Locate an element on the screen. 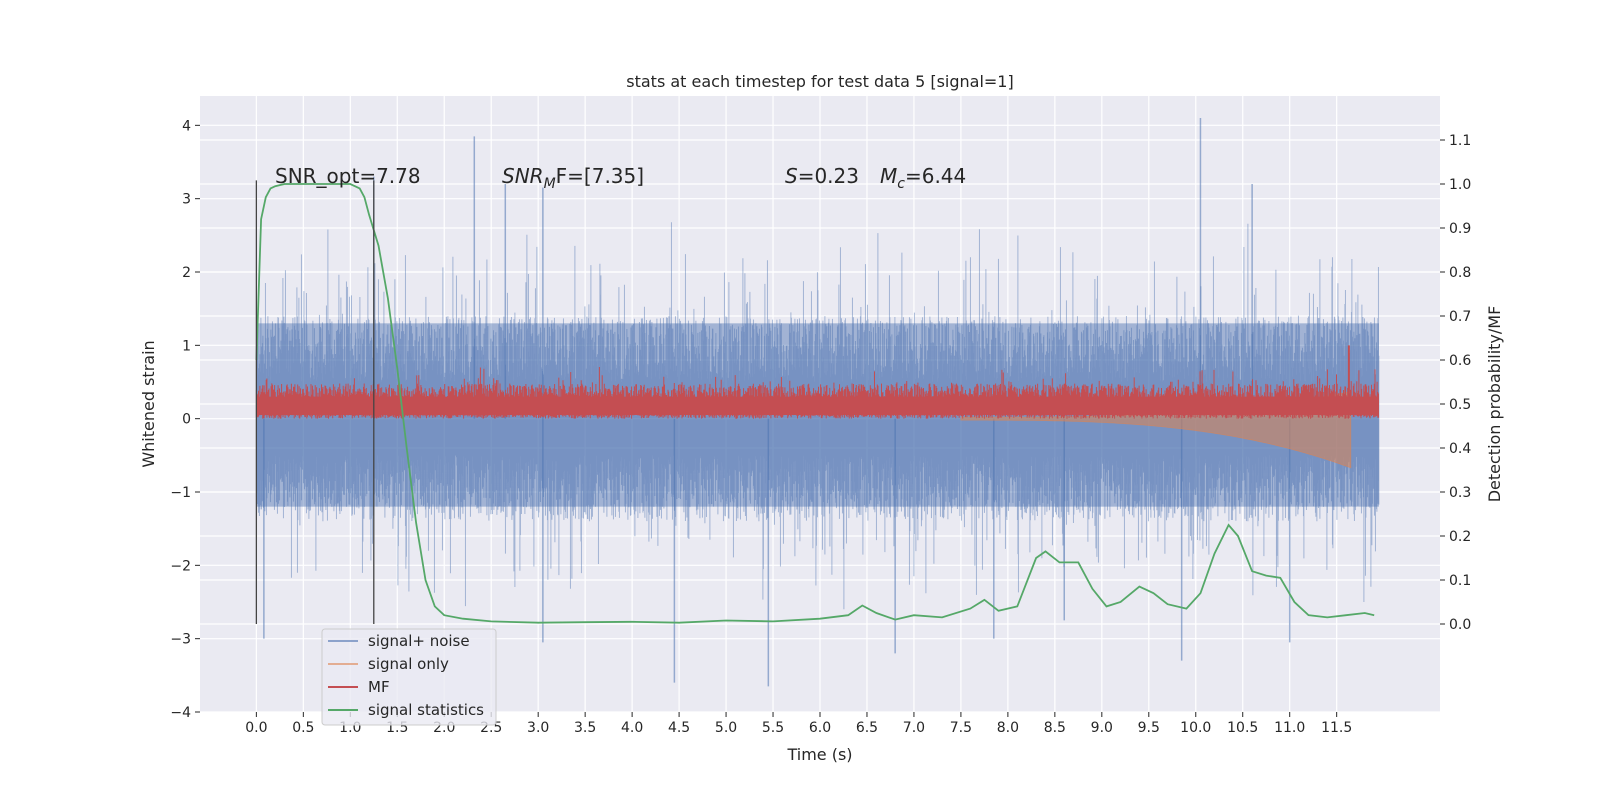 This screenshot has width=1600, height=800. x-tick-label: 8.0 is located at coordinates (1008, 728).